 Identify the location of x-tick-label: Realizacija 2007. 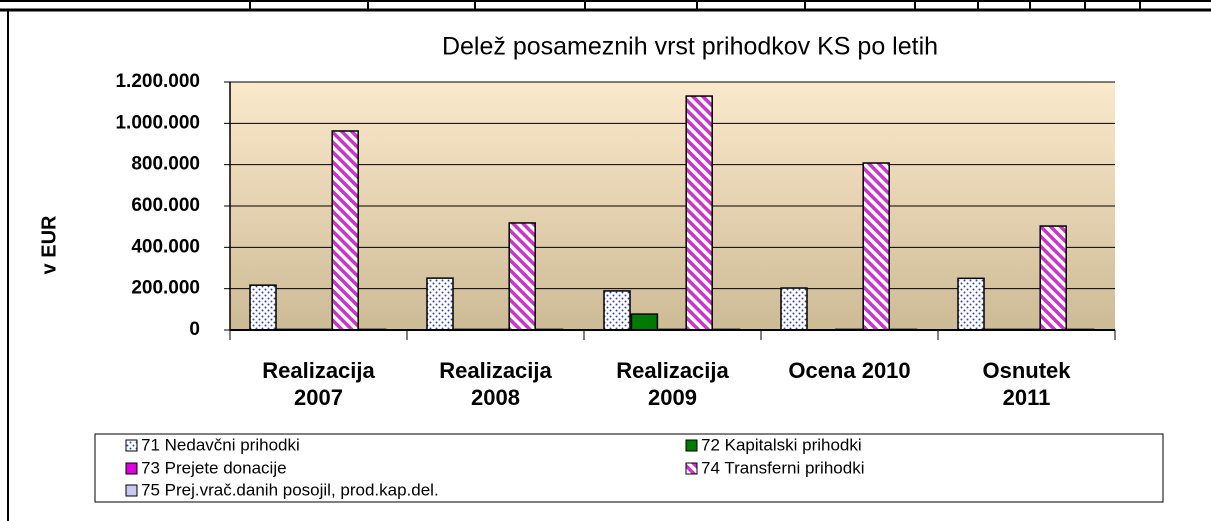
(318, 384).